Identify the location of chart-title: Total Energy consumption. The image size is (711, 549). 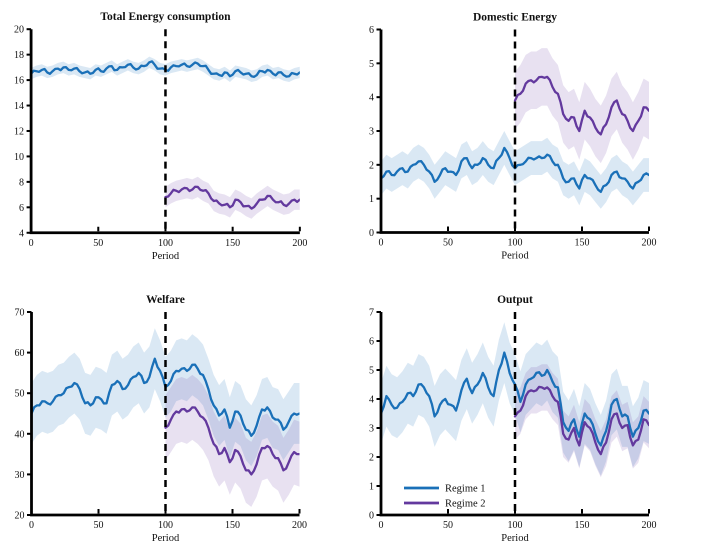
(165, 17).